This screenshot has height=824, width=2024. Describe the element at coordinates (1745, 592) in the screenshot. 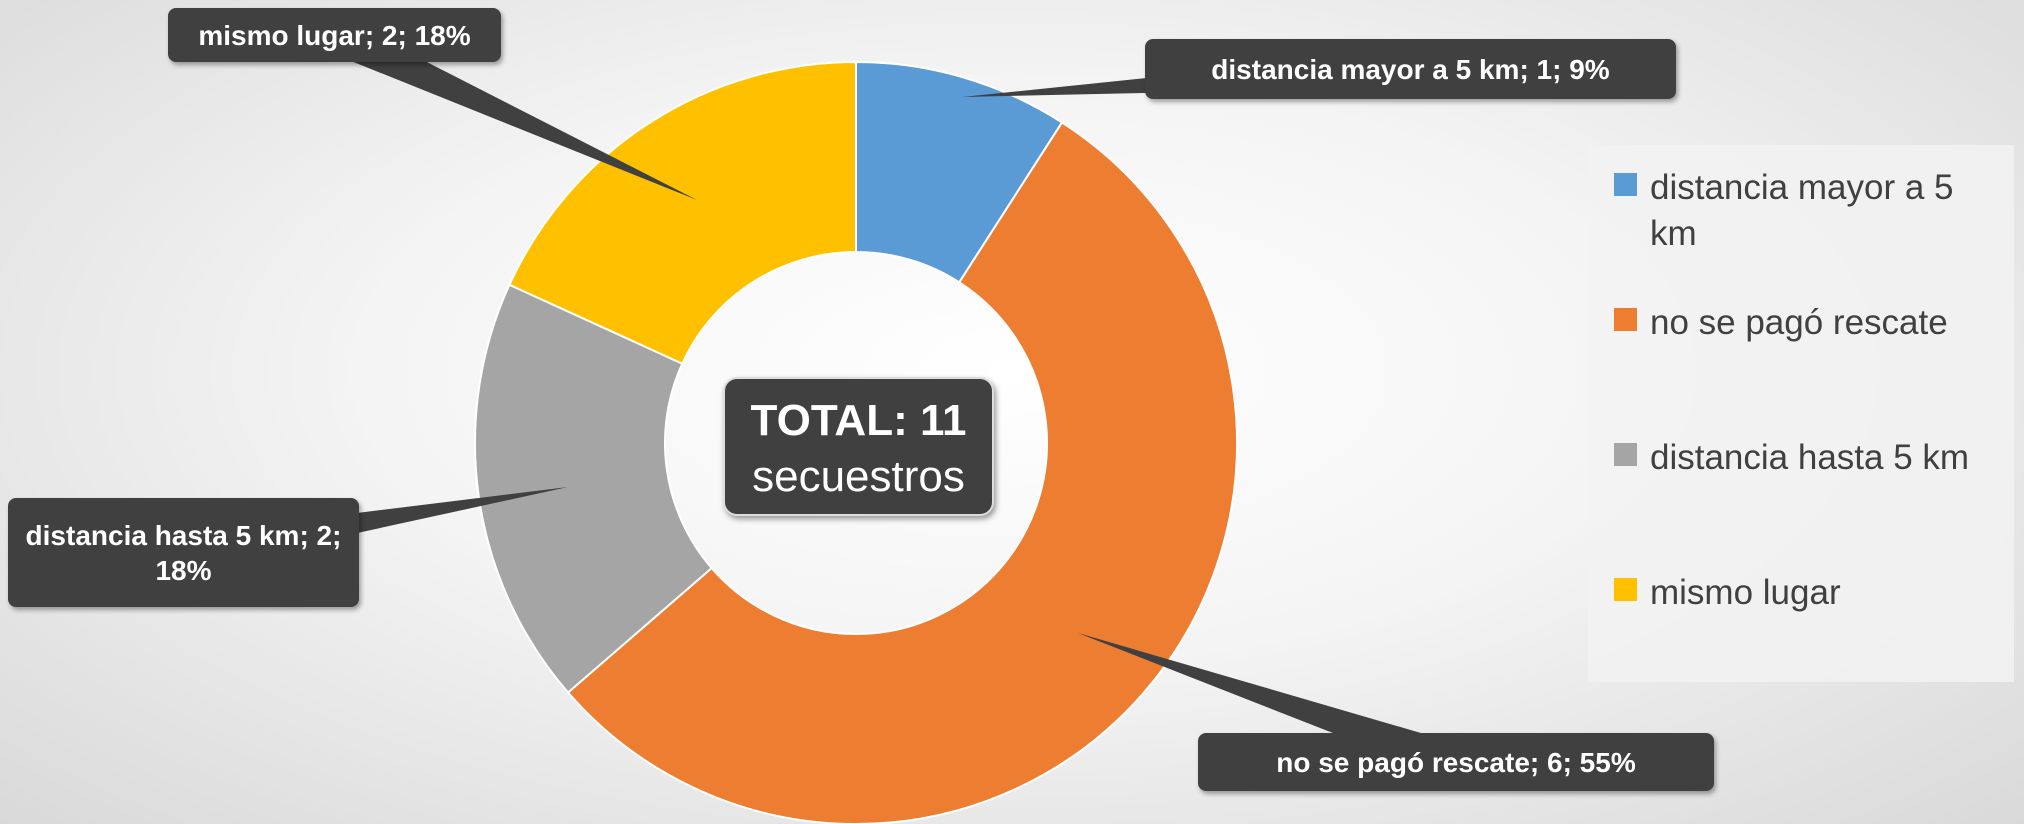

I see `legend-label: mismo lugar` at that location.